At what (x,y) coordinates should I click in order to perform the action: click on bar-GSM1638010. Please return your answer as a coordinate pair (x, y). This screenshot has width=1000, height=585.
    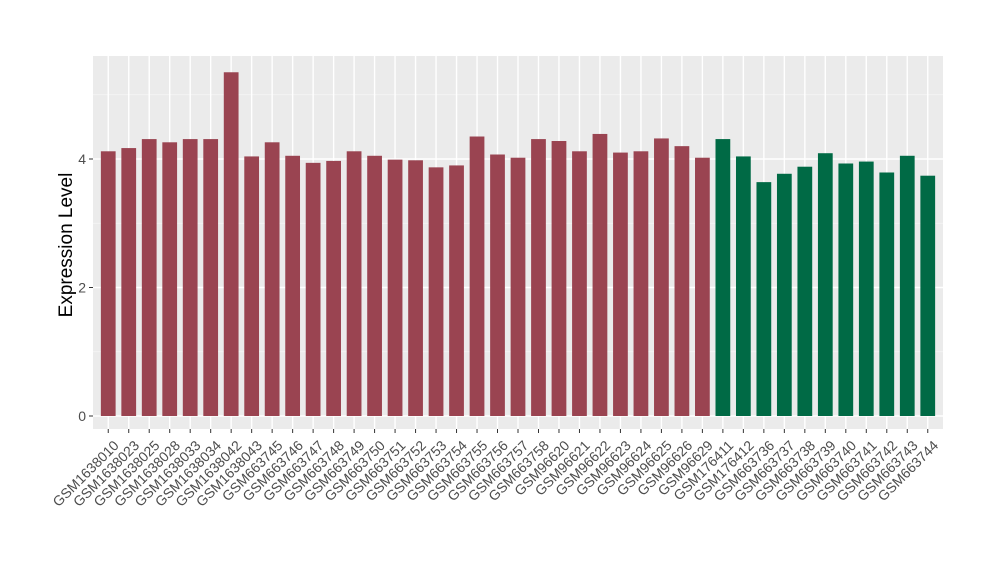
    Looking at the image, I should click on (108, 284).